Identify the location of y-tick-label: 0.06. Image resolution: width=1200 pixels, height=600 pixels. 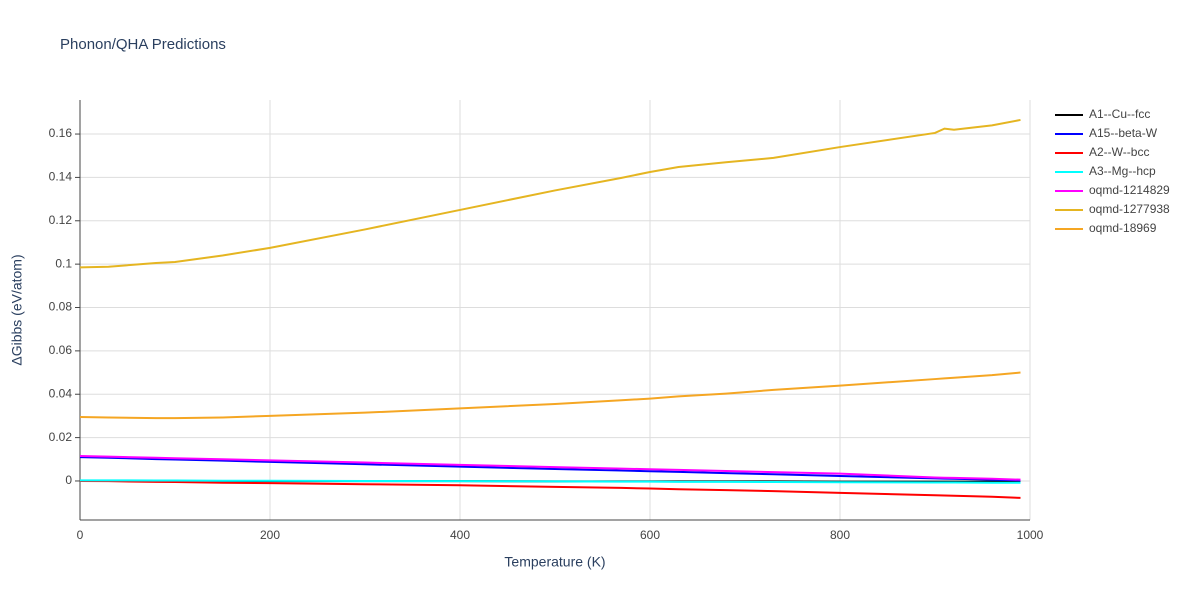
(61, 350).